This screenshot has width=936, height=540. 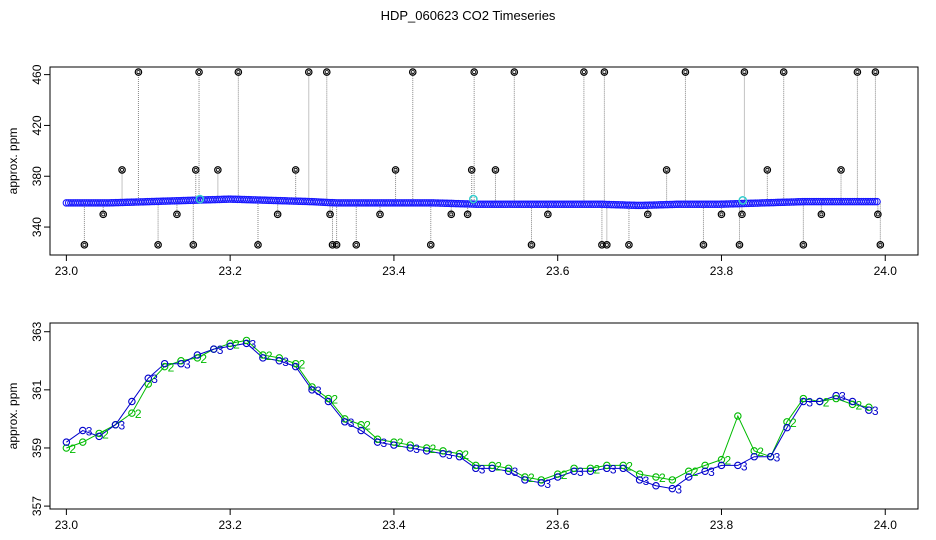 What do you see at coordinates (558, 525) in the screenshot?
I see `x-tick-label: 23.6` at bounding box center [558, 525].